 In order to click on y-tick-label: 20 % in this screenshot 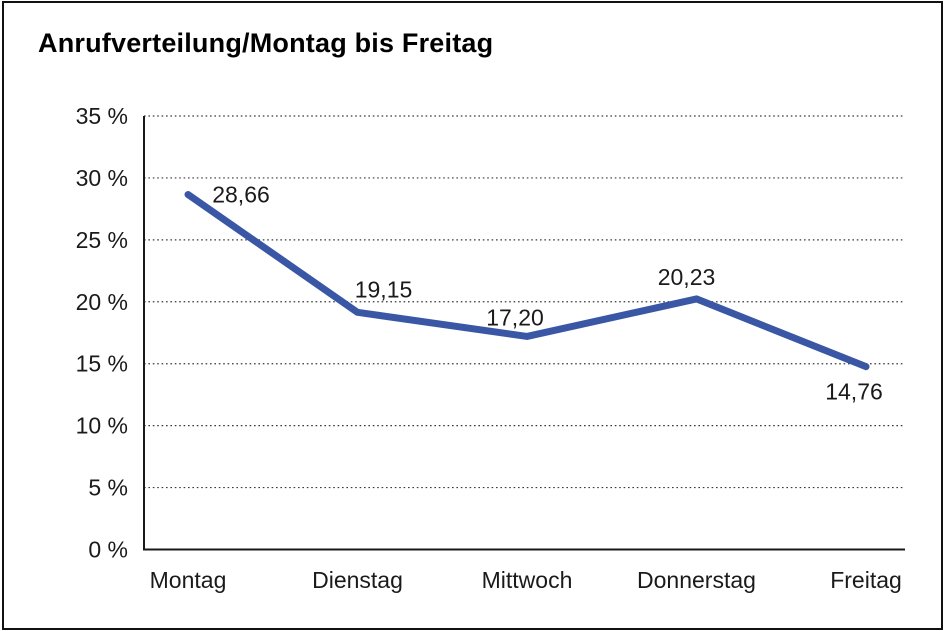, I will do `click(102, 302)`.